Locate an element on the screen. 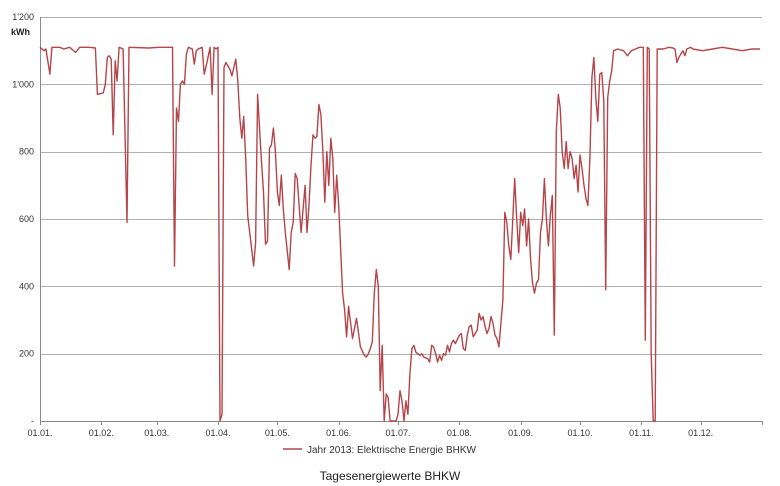 The width and height of the screenshot is (780, 486). x-tick-label: 01.08. is located at coordinates (459, 433).